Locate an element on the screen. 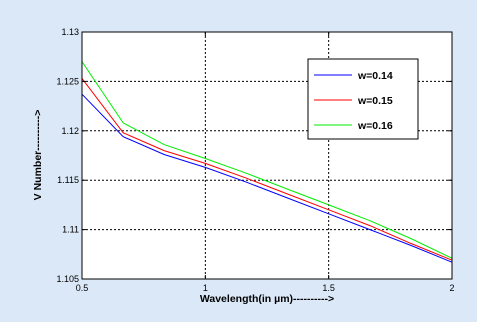 This screenshot has width=477, height=322. y-tick-label: 1.115 is located at coordinates (68, 180).